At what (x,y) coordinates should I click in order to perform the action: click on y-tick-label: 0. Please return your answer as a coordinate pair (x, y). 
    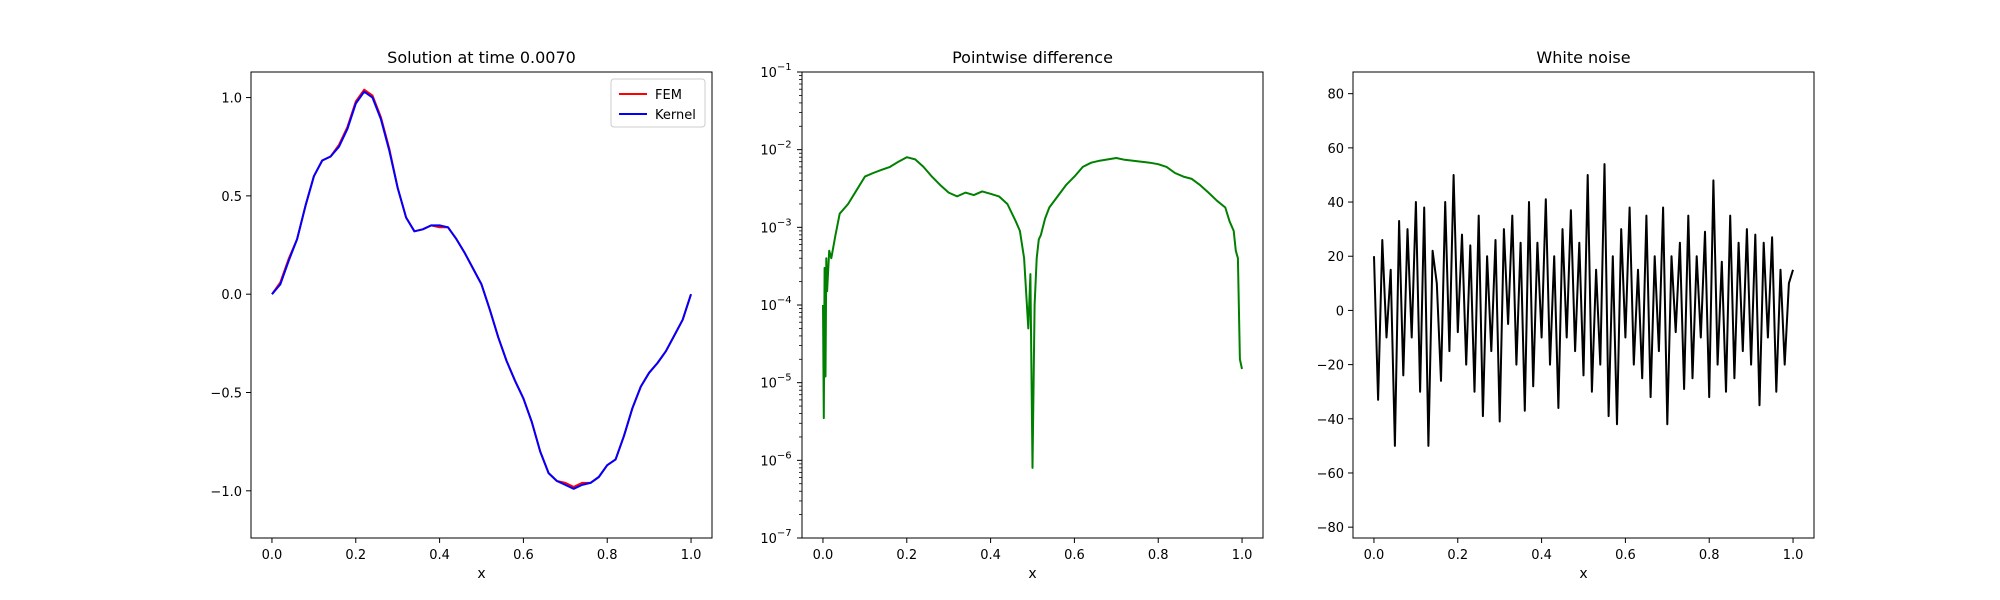
    Looking at the image, I should click on (1340, 311).